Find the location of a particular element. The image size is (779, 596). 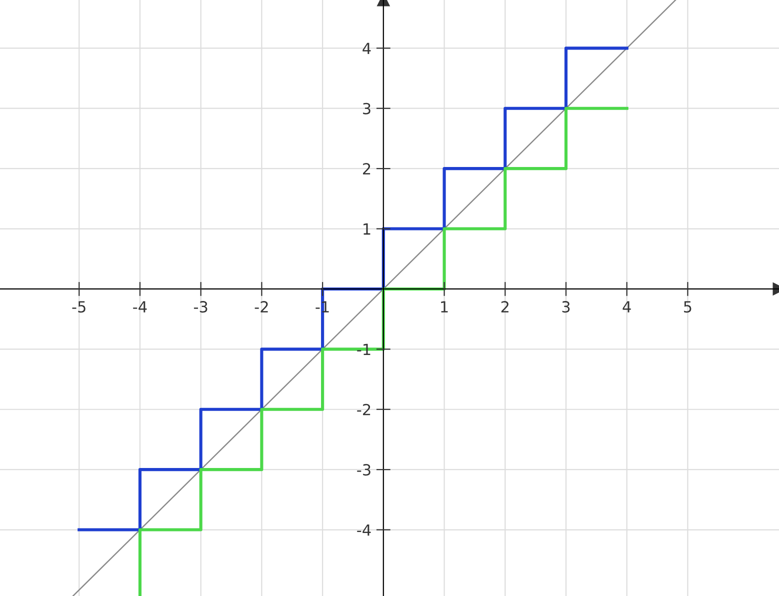

x-tick-label: 3 is located at coordinates (566, 307).